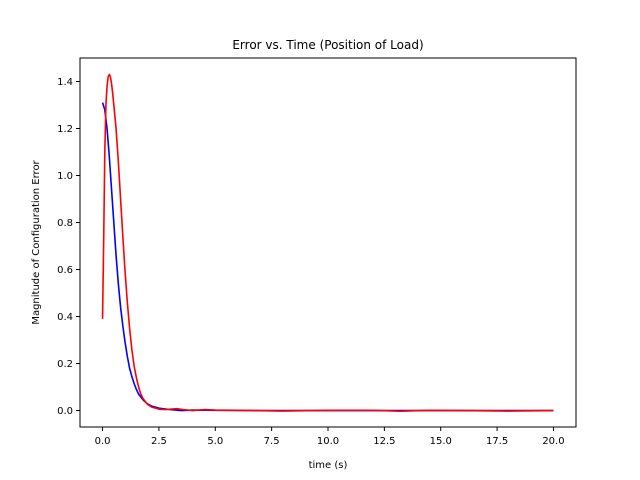 The width and height of the screenshot is (640, 480). Describe the element at coordinates (65, 411) in the screenshot. I see `y-tick-label: 0.0` at that location.